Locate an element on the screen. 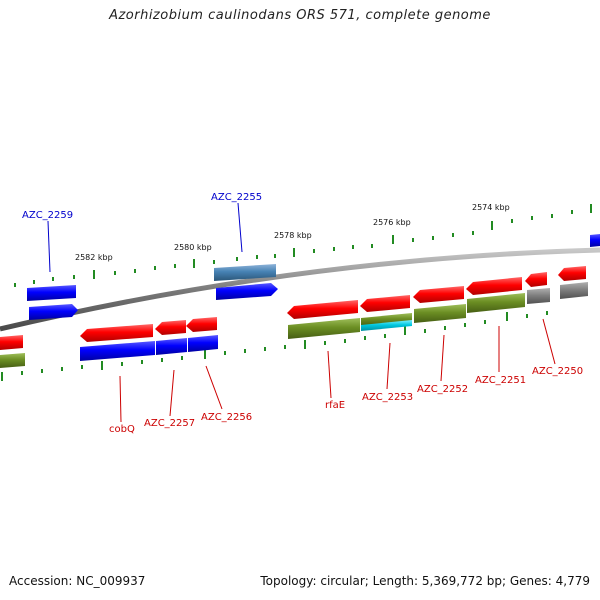 This screenshot has width=600, height=600. scale-label: 2576 kbp is located at coordinates (392, 222).